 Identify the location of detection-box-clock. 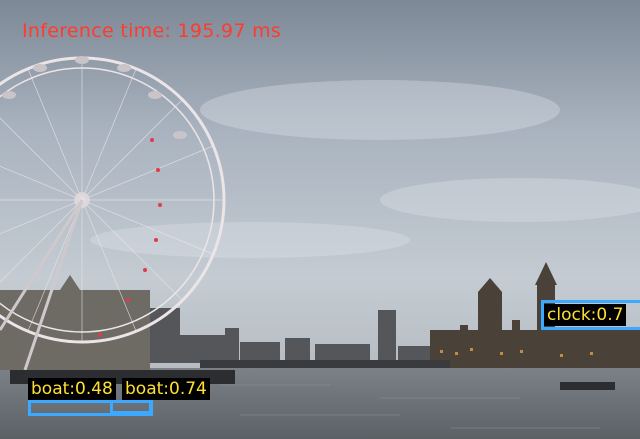
(590, 315).